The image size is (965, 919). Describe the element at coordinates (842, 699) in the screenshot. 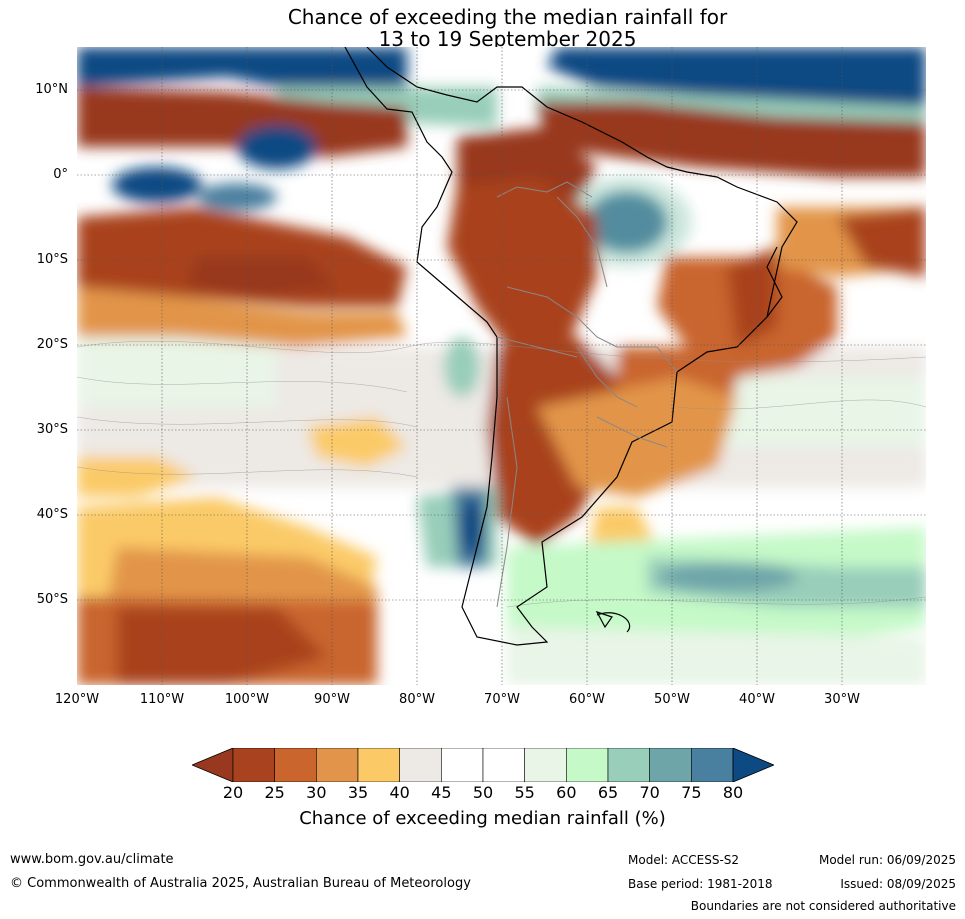

I see `lon-label-30w: 30°W` at that location.